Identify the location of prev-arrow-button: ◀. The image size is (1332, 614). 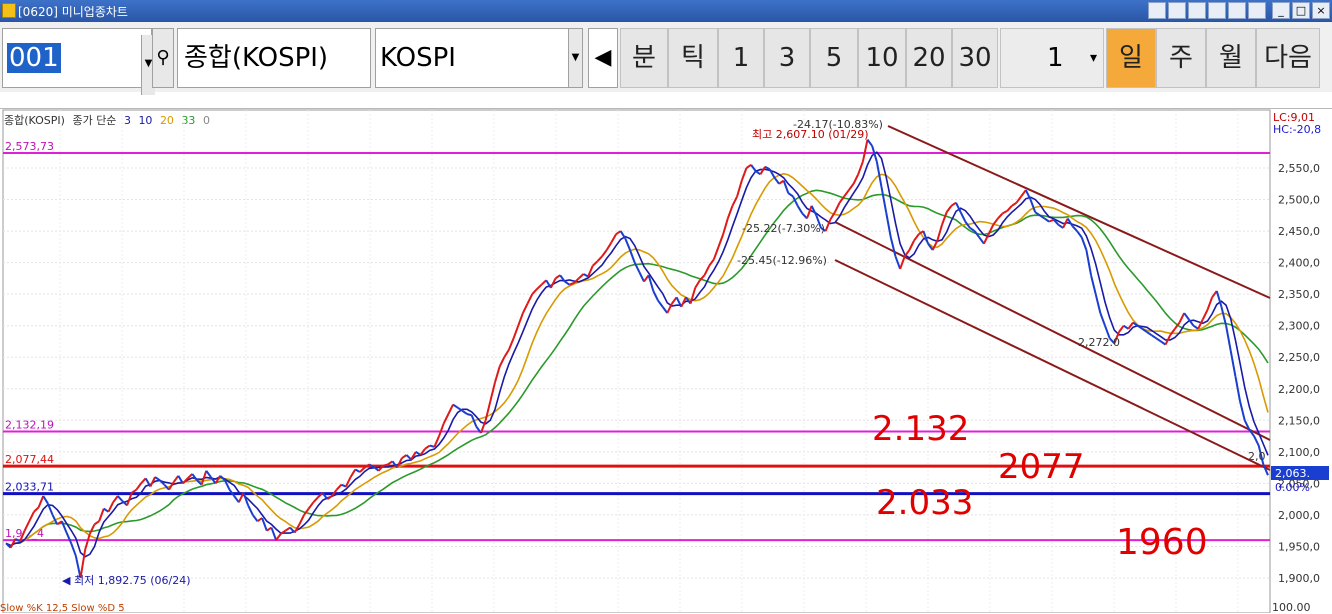
(603, 58).